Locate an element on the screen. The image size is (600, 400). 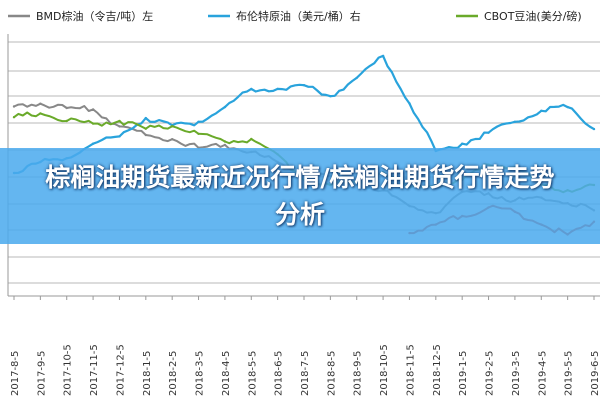
x-tick-label: 2019-2-5 is located at coordinates (490, 373).